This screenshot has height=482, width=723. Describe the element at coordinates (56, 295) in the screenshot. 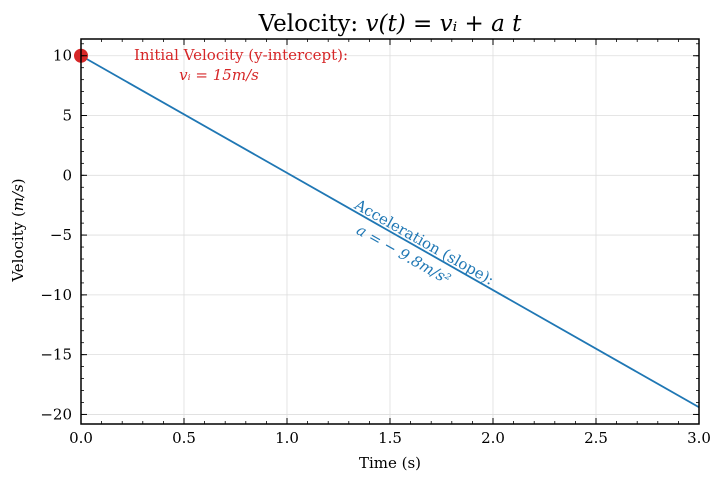

I see `y-tick-label: −10` at that location.